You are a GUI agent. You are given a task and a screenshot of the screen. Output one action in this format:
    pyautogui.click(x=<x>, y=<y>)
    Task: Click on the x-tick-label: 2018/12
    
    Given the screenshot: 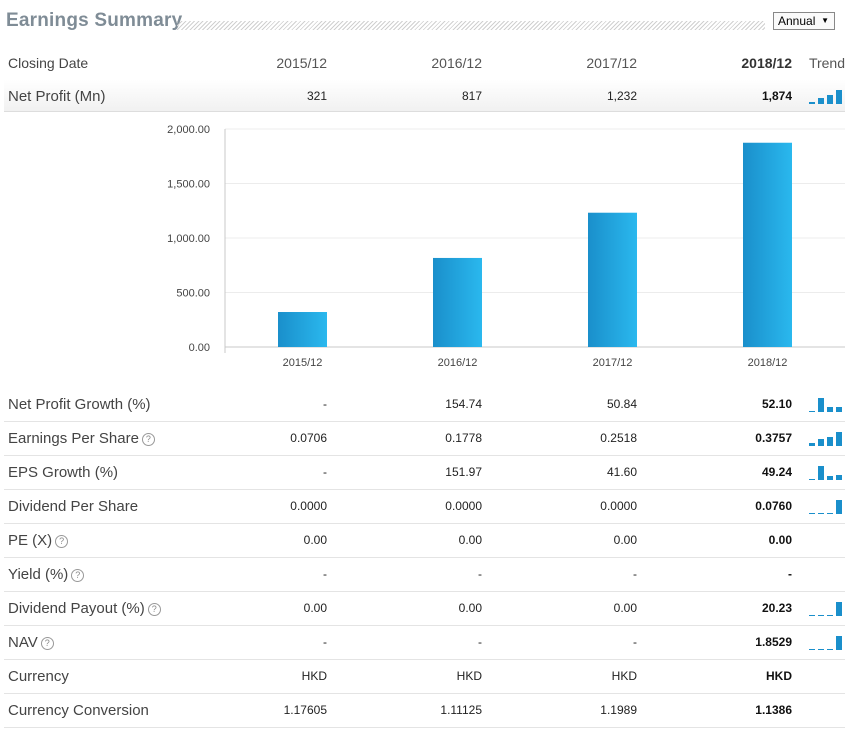 What is the action you would take?
    pyautogui.click(x=768, y=363)
    